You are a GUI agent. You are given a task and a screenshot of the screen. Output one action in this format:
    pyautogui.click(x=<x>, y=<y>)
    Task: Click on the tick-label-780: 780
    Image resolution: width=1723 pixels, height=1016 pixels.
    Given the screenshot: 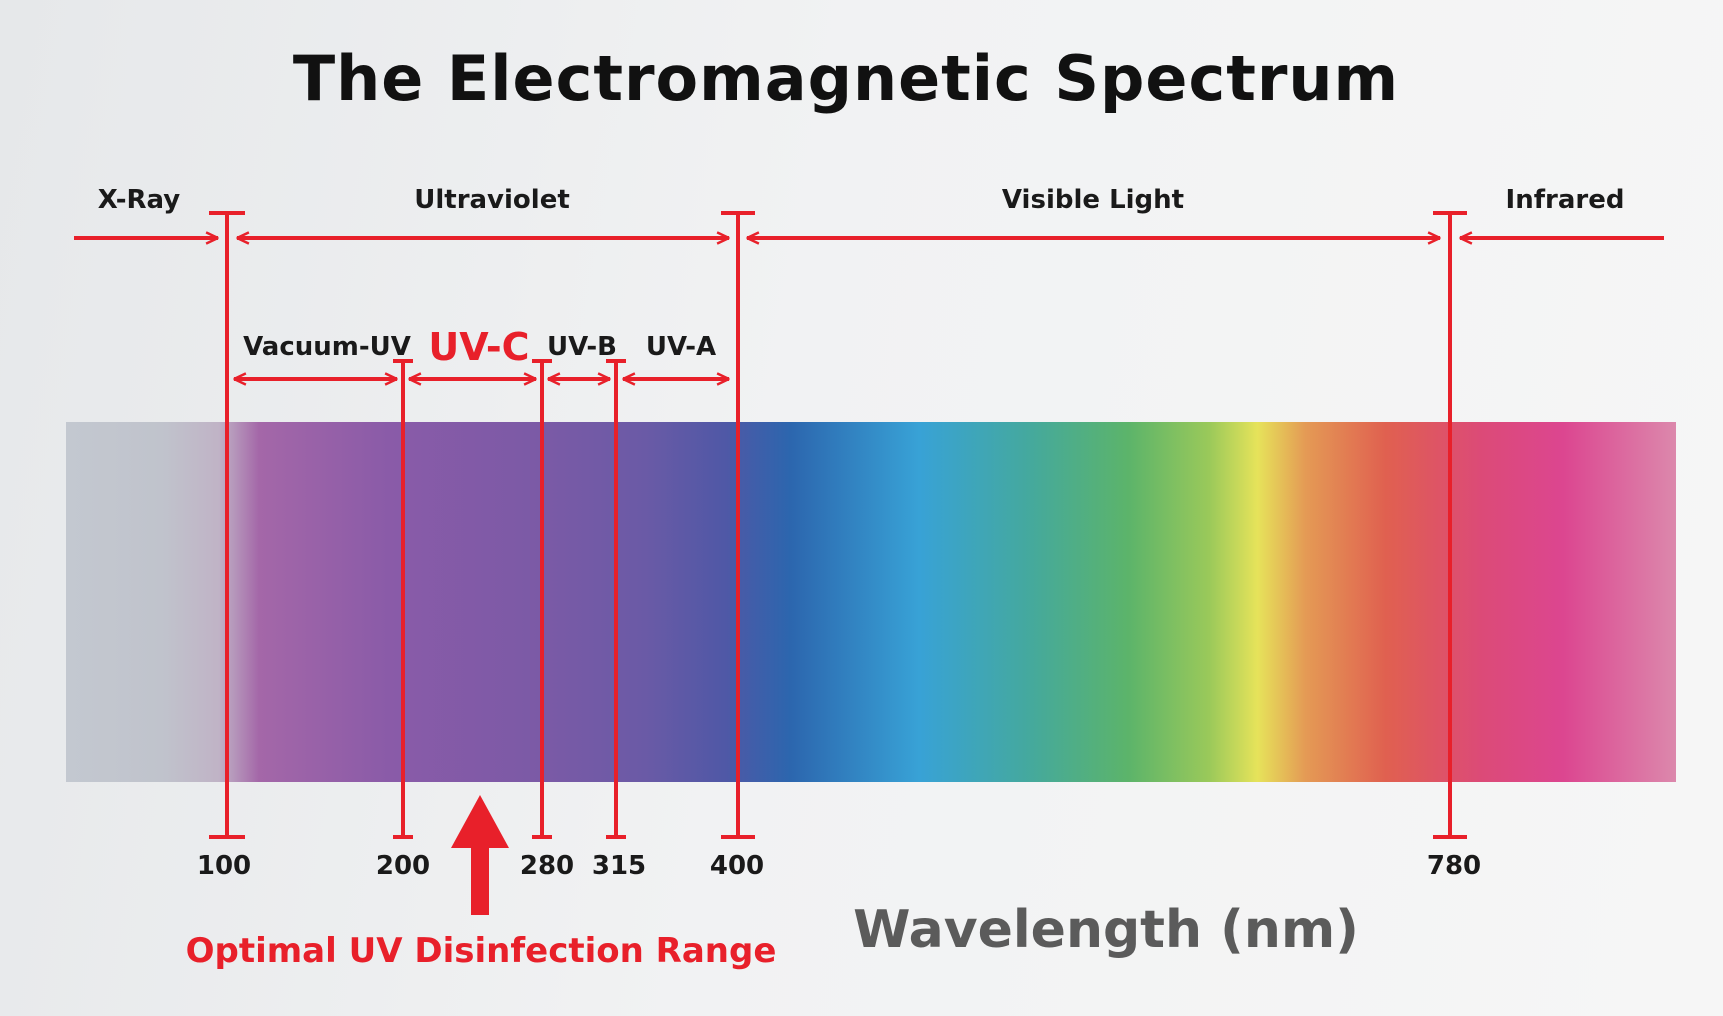 What is the action you would take?
    pyautogui.click(x=1454, y=866)
    